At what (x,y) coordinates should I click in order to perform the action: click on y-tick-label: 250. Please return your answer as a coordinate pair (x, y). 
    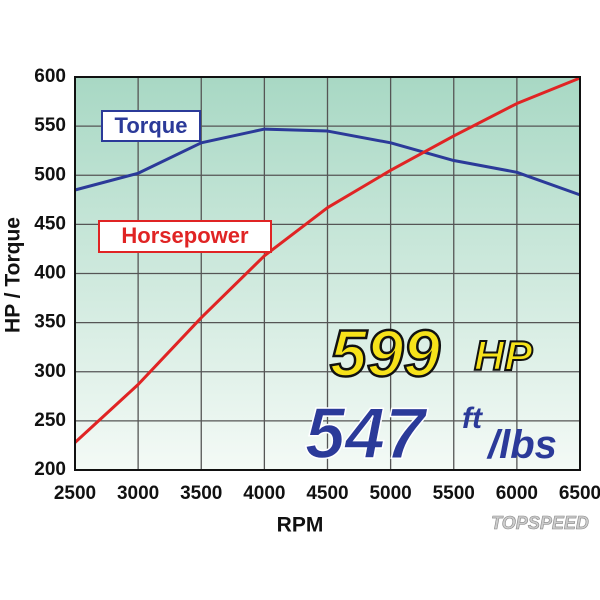
    Looking at the image, I should click on (50, 420).